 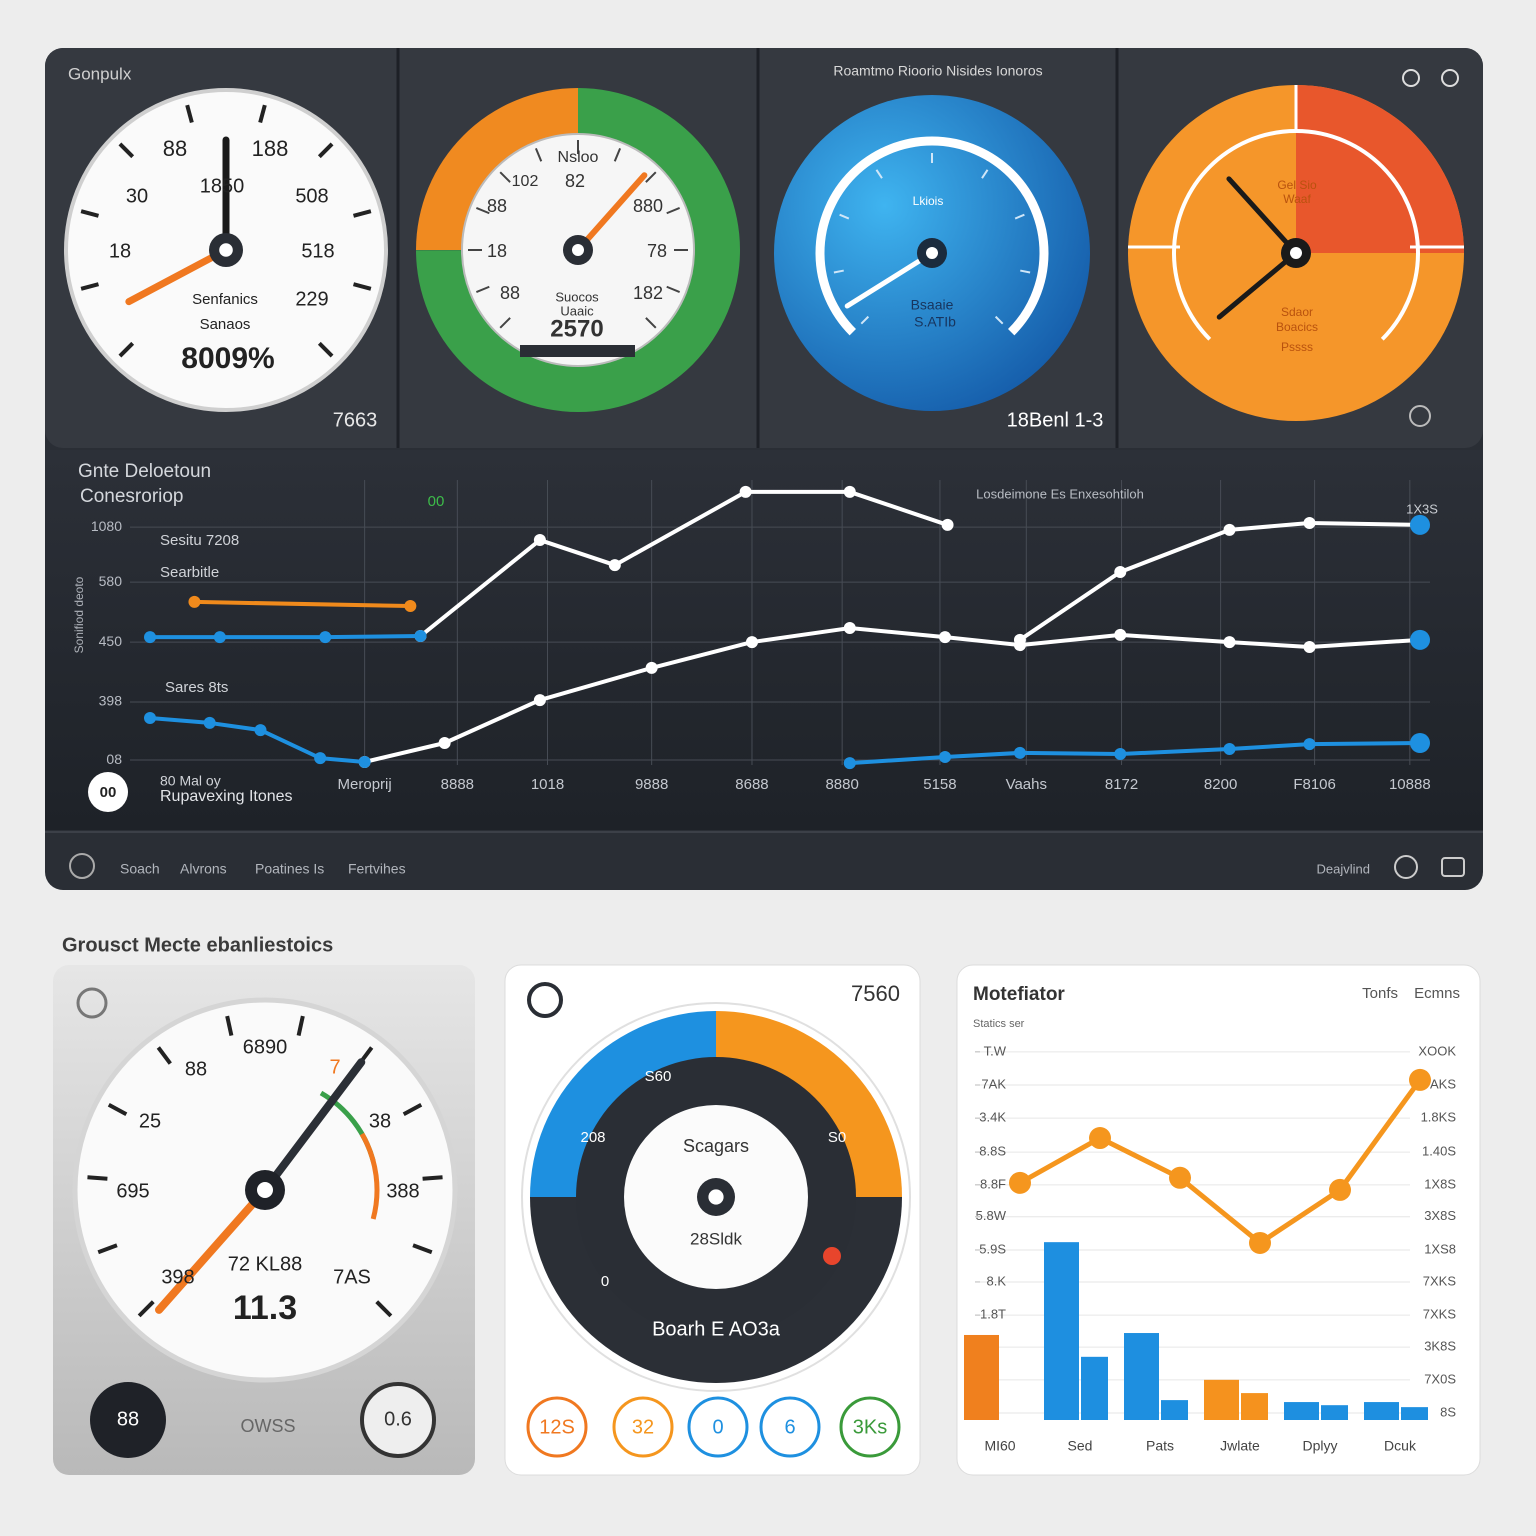 What do you see at coordinates (1437, 993) in the screenshot?
I see `card-tab: Ecmns` at bounding box center [1437, 993].